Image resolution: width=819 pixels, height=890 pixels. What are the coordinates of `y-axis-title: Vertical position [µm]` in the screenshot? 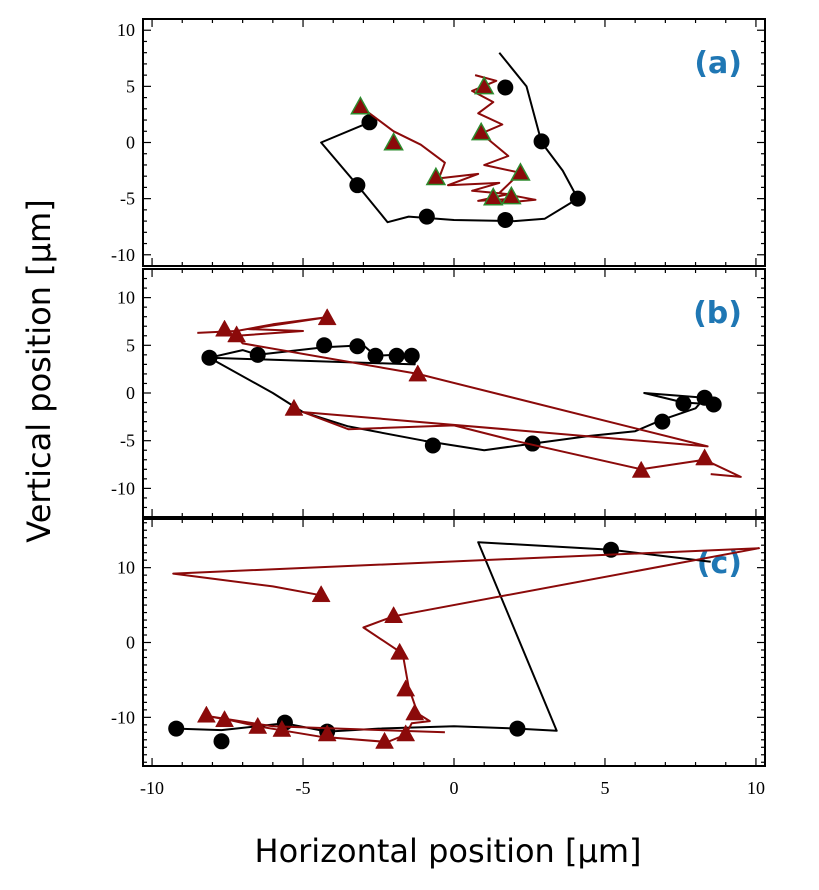 It's located at (39, 370).